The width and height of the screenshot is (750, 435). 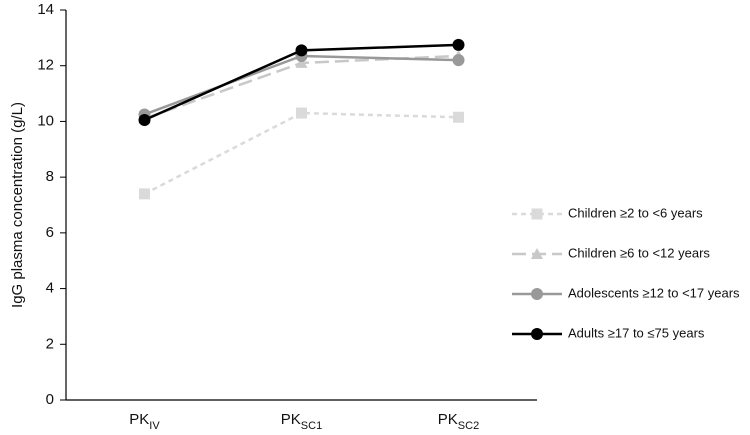 What do you see at coordinates (635, 212) in the screenshot?
I see `legend-label: Children ≥2 to <6 years` at bounding box center [635, 212].